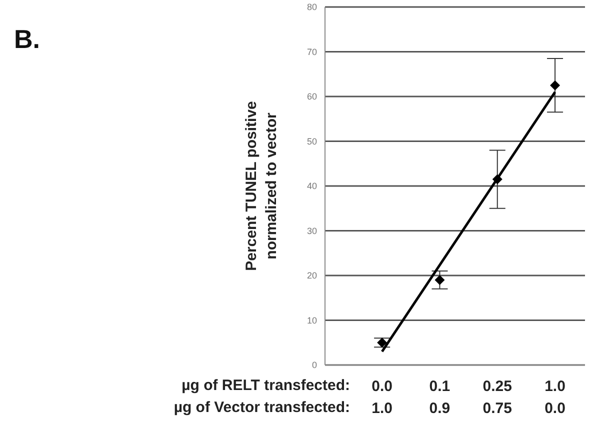 This screenshot has height=440, width=590. Describe the element at coordinates (314, 365) in the screenshot. I see `y-tick-label: 0` at that location.